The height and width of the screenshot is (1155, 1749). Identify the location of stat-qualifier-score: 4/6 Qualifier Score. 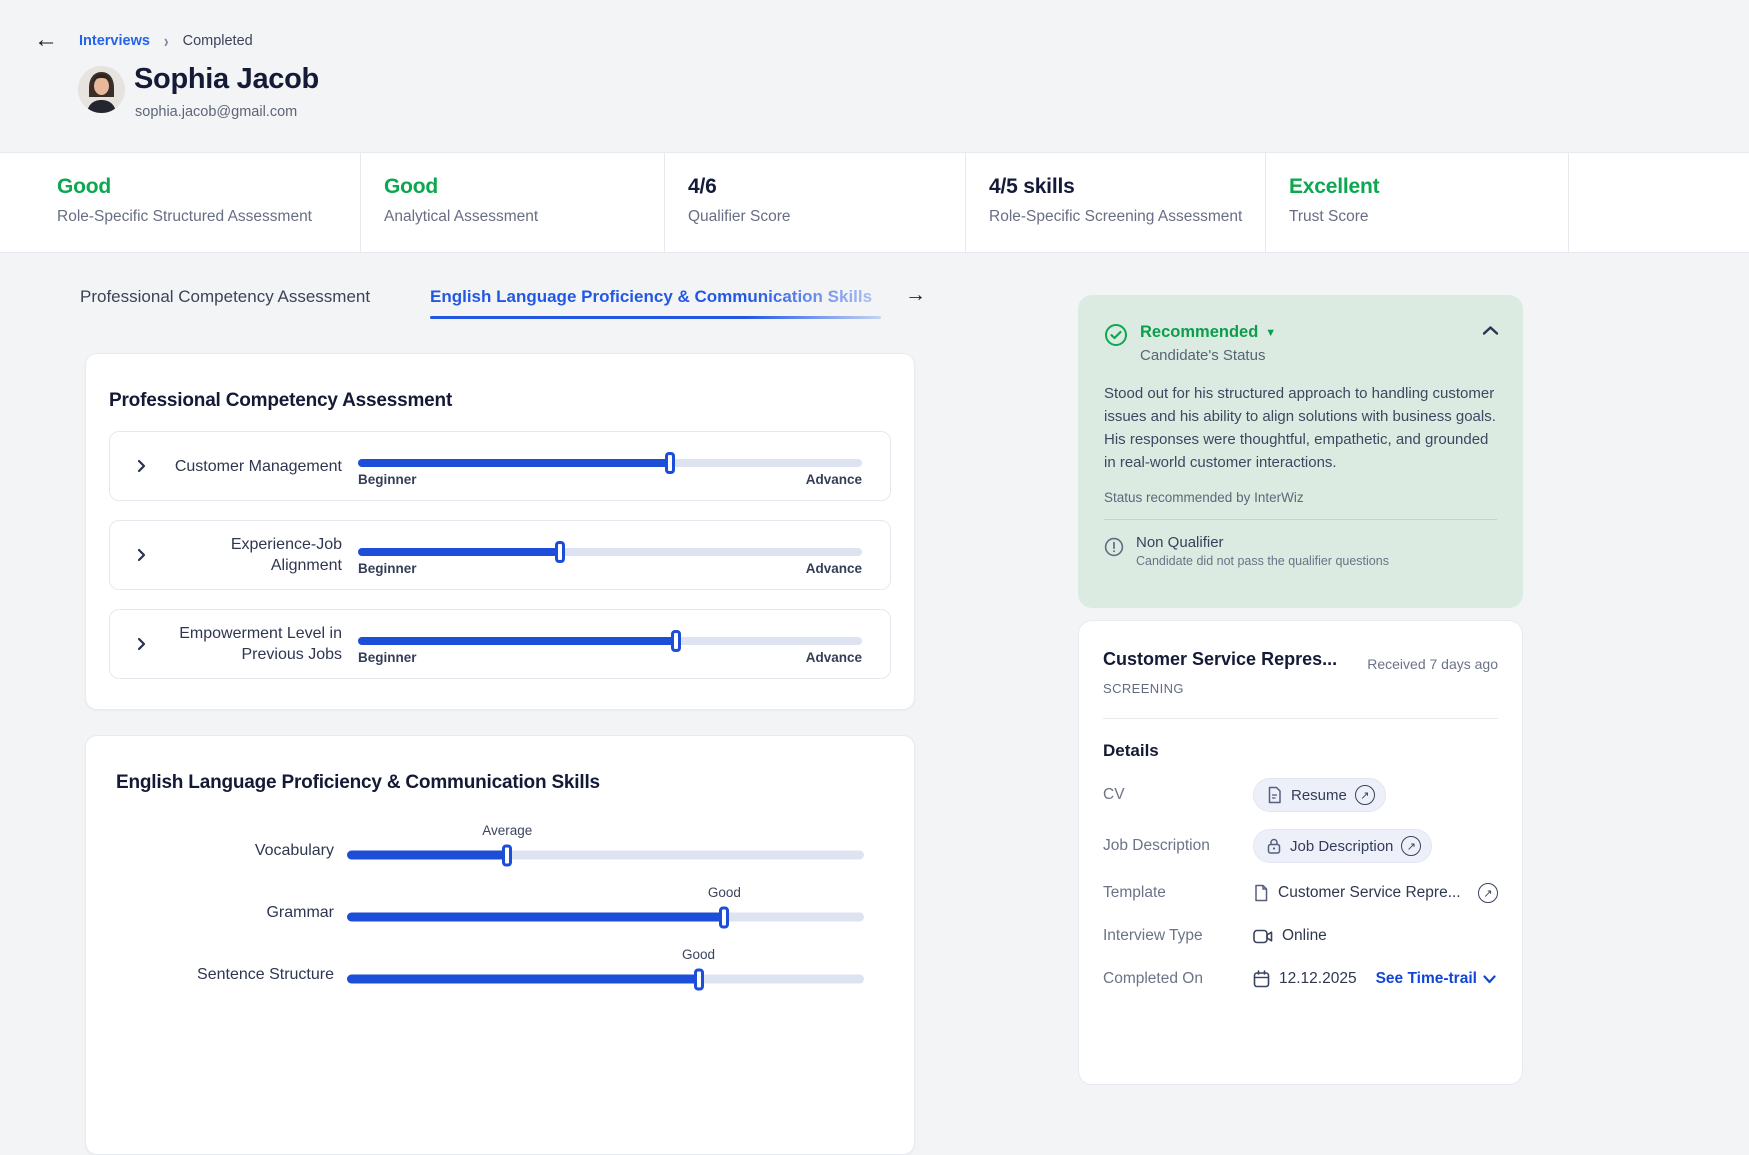
(815, 202).